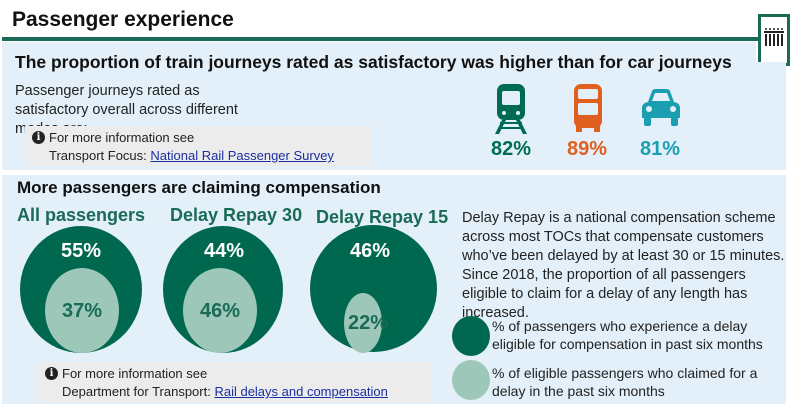 The height and width of the screenshot is (410, 800). What do you see at coordinates (368, 323) in the screenshot?
I see `claimed-value: 22%` at bounding box center [368, 323].